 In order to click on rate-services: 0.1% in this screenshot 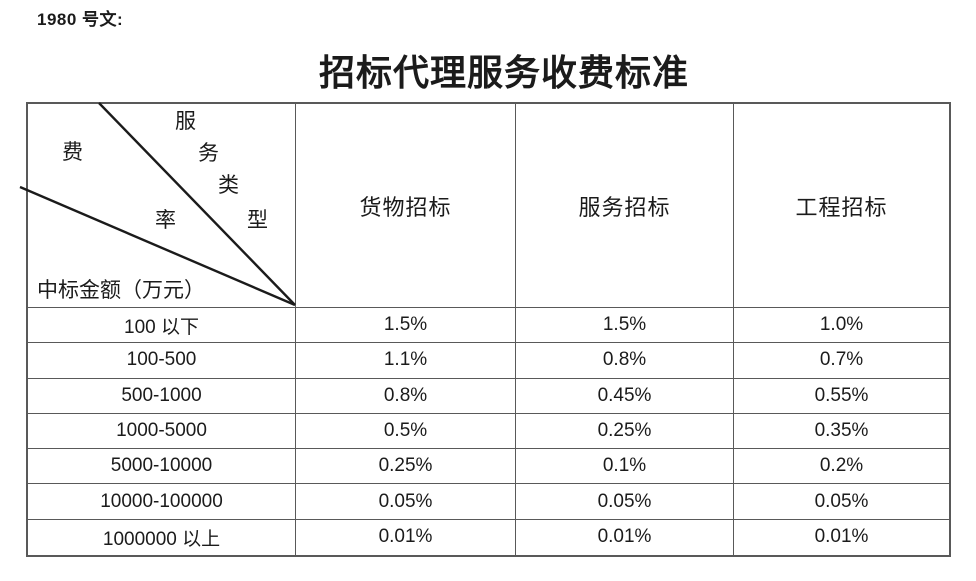, I will do `click(625, 467)`.